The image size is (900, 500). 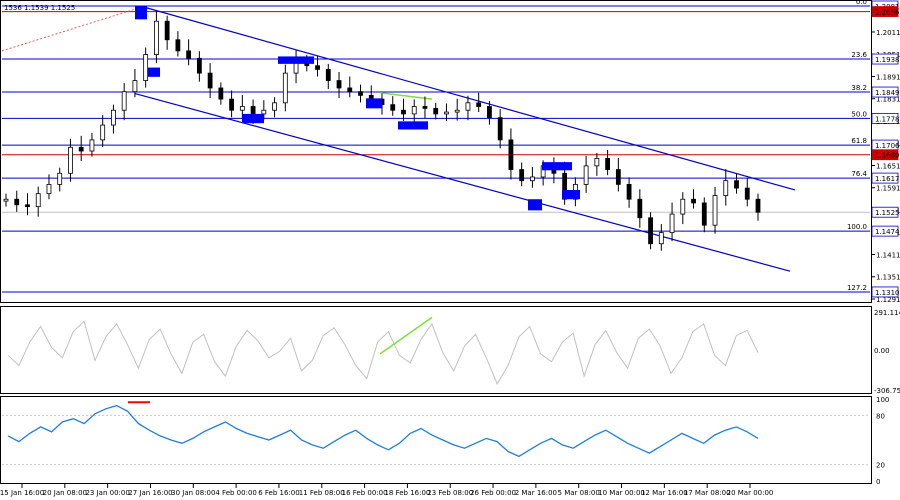 What do you see at coordinates (888, 77) in the screenshot?
I see `price-tick-label: 1.1891` at bounding box center [888, 77].